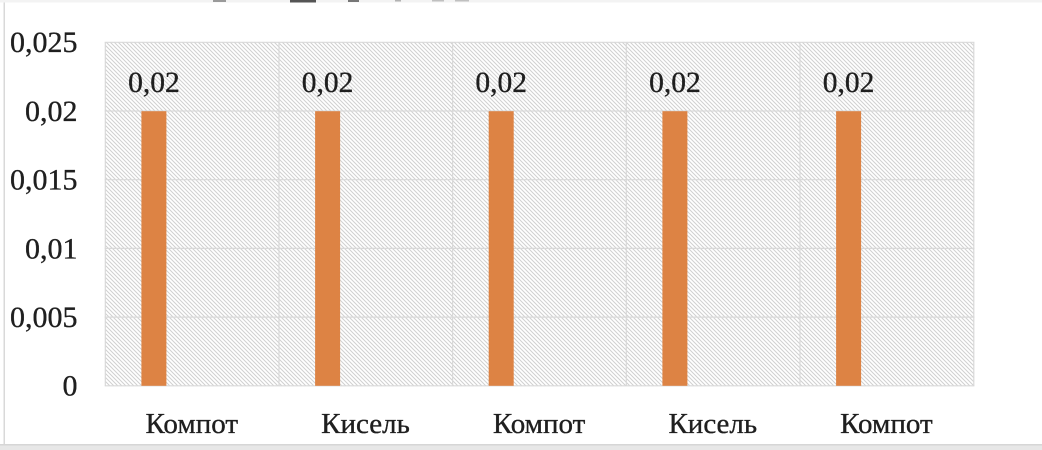  What do you see at coordinates (70, 386) in the screenshot?
I see `svg-text: 0` at bounding box center [70, 386].